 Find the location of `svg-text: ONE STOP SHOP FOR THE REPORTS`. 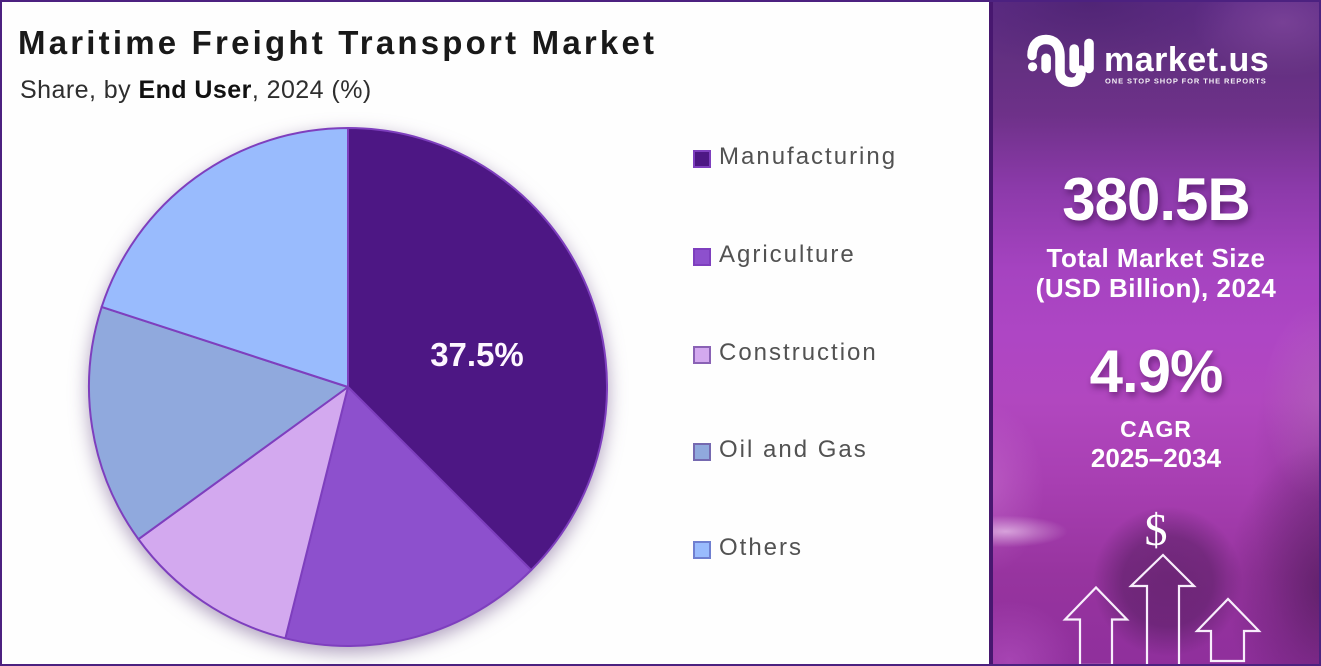

svg-text: ONE STOP SHOP FOR THE REPORTS is located at coordinates (1186, 81).